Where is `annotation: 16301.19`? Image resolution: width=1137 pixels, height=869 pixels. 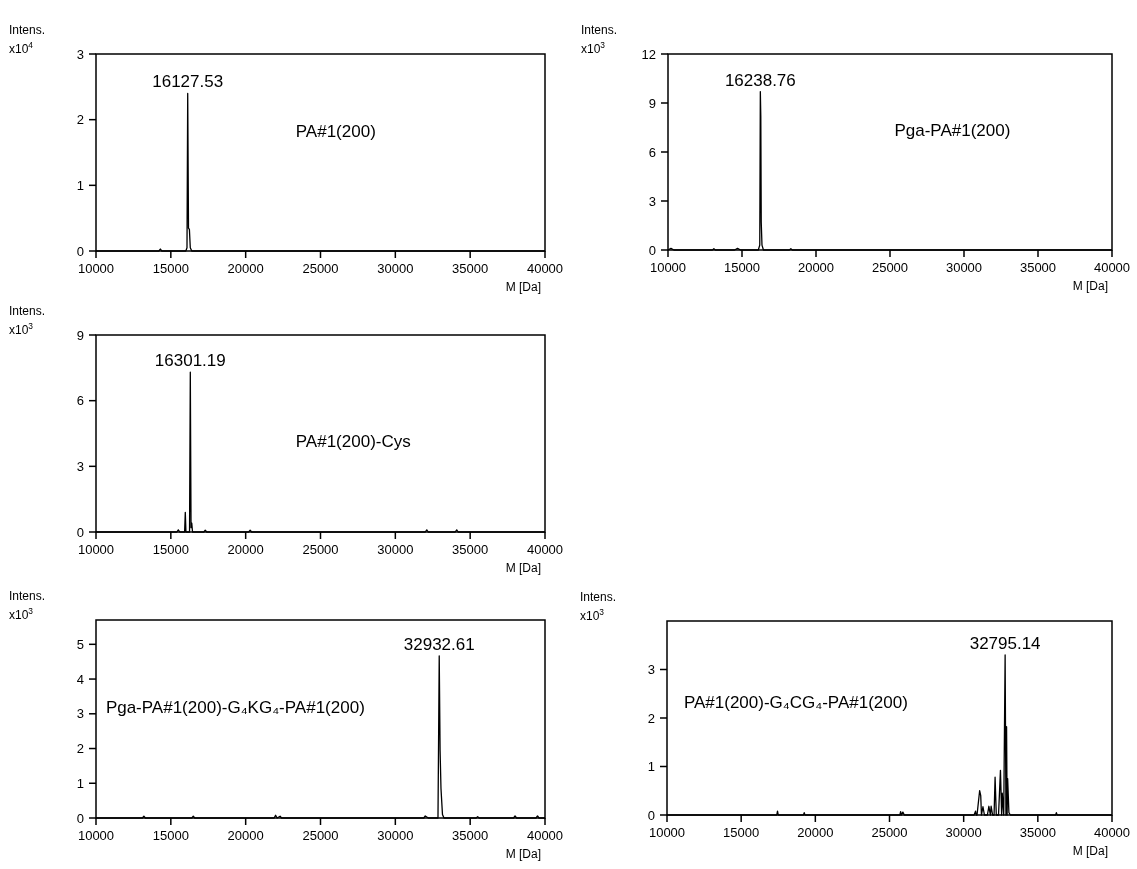
annotation: 16301.19 is located at coordinates (190, 361).